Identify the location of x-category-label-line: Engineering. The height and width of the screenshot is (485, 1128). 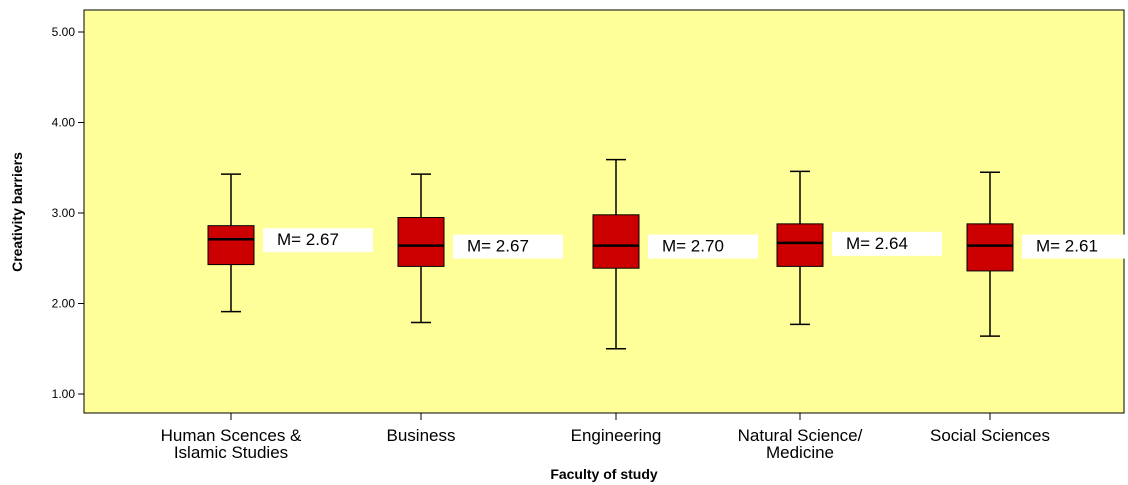
(616, 435).